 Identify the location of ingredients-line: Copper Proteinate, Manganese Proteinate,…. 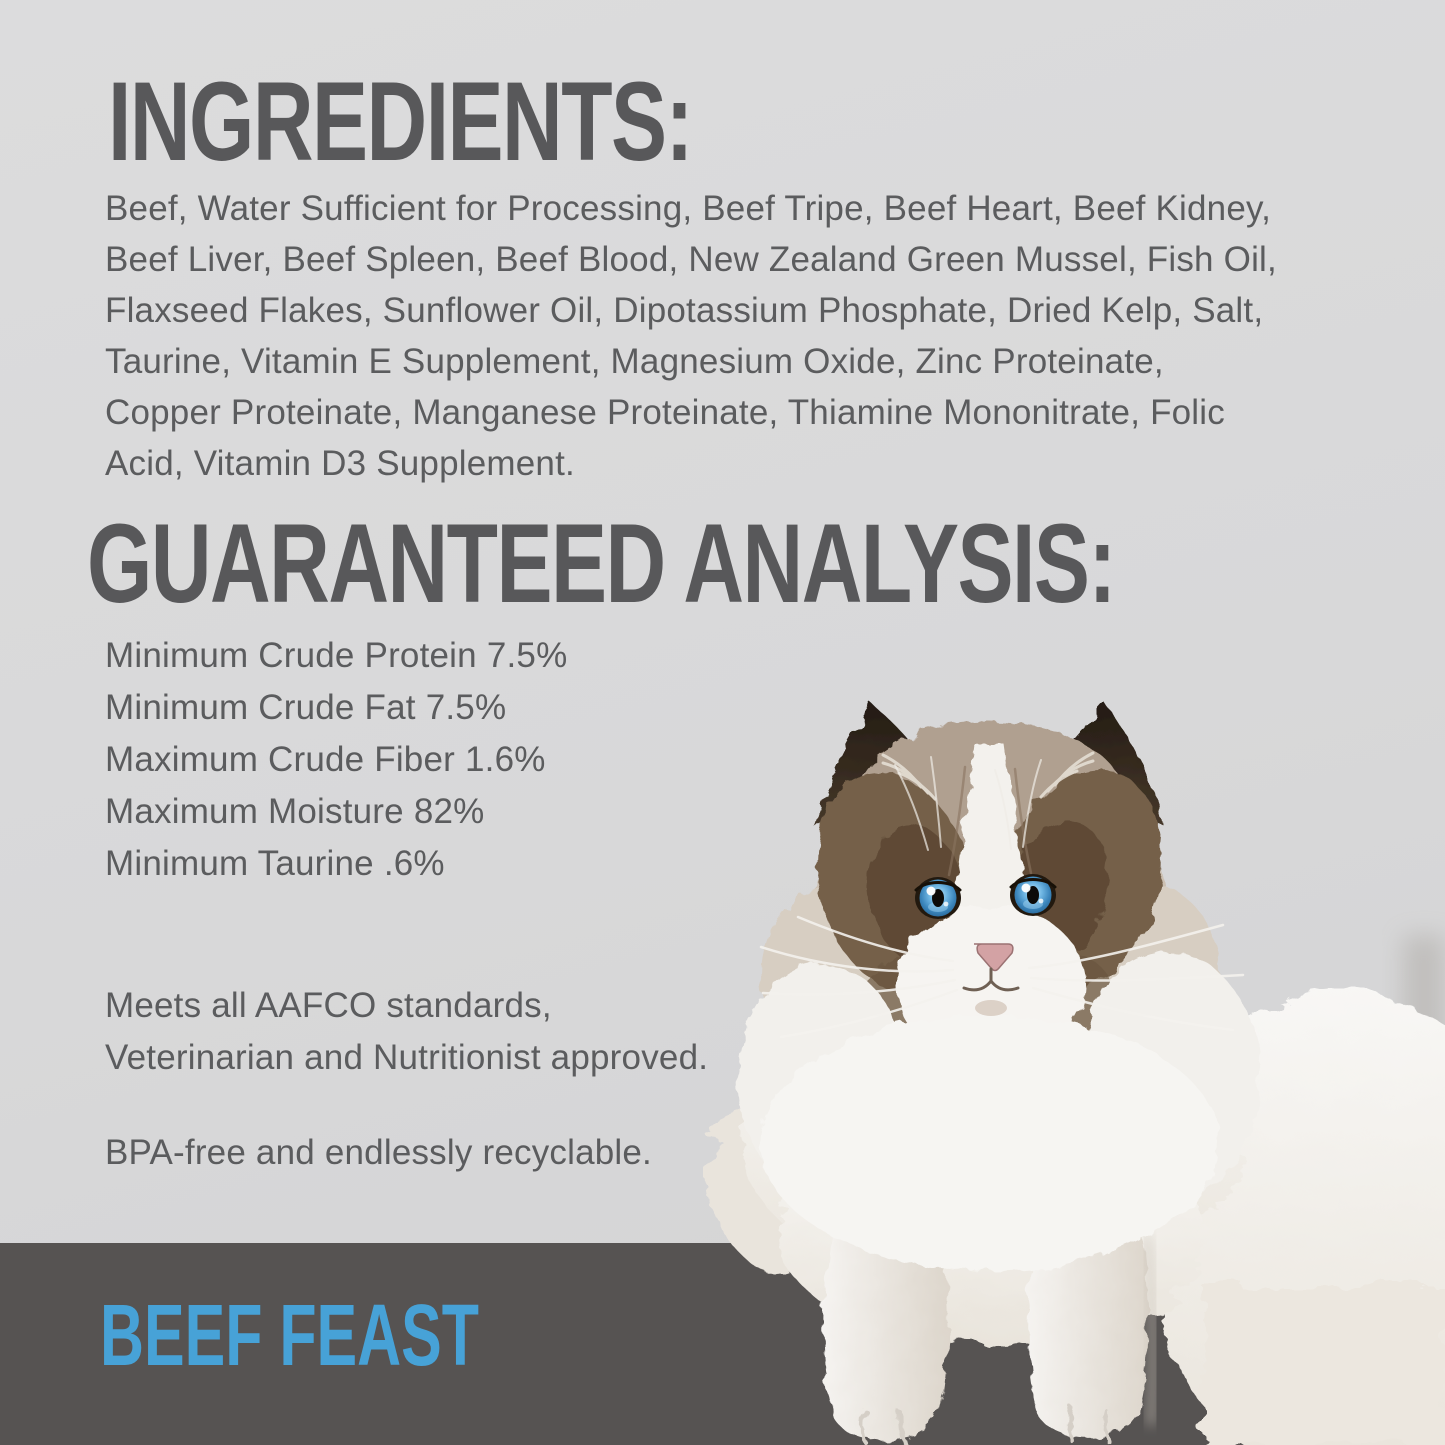
(665, 412).